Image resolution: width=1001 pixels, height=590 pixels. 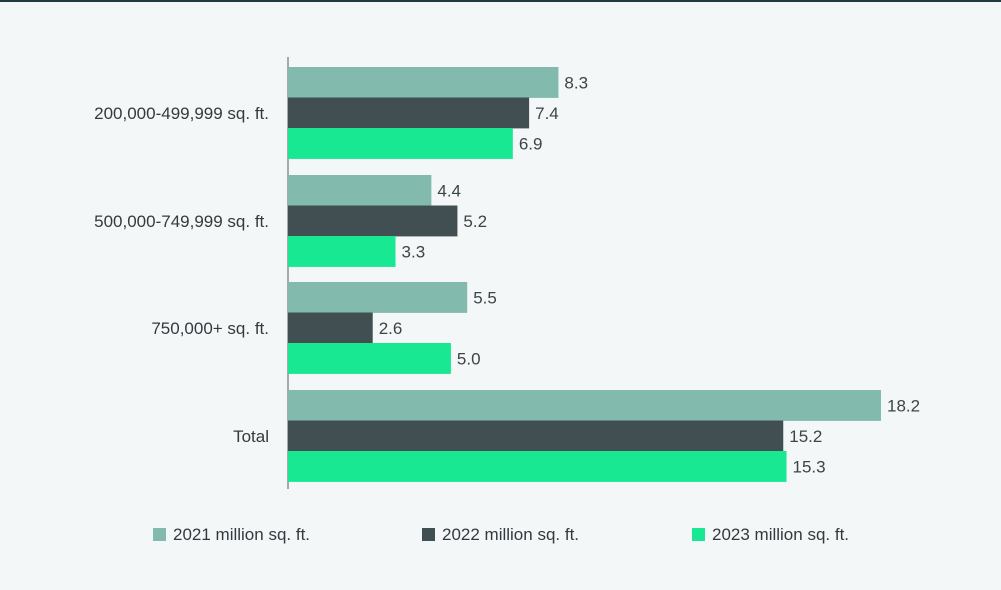 I want to click on legend-swatch-2021-million-sq-ft, so click(x=159, y=534).